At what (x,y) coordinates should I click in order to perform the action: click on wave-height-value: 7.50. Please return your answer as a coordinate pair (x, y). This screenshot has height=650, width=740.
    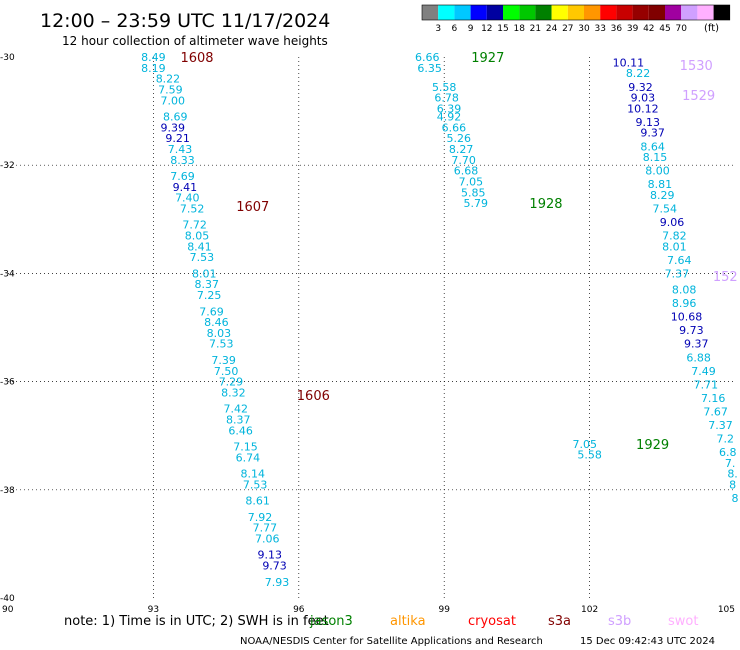
    Looking at the image, I should click on (226, 371).